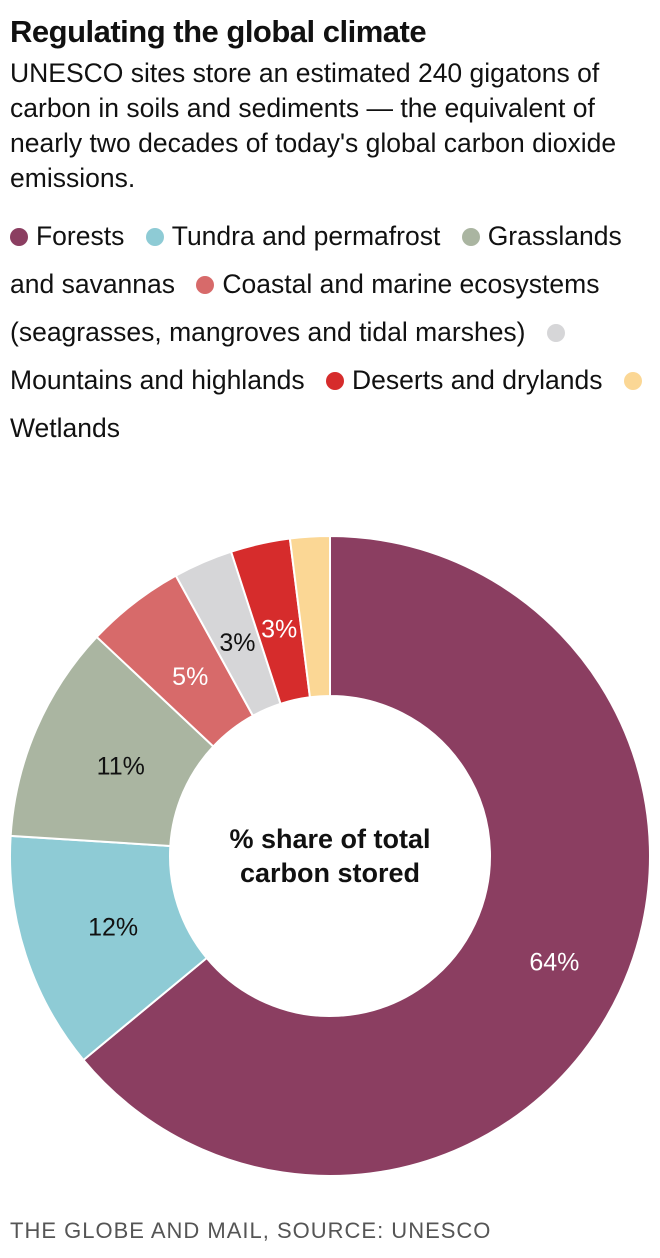 This screenshot has width=660, height=1258. What do you see at coordinates (190, 677) in the screenshot?
I see `slice-value-label: 5%` at bounding box center [190, 677].